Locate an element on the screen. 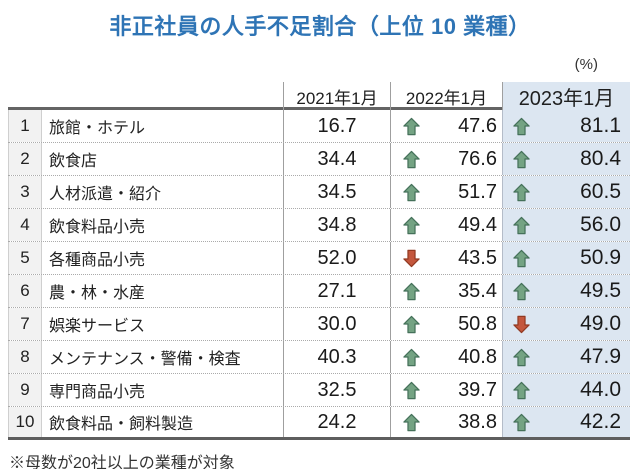 The height and width of the screenshot is (469, 640). value-2022-cell: 39.7 is located at coordinates (446, 390).